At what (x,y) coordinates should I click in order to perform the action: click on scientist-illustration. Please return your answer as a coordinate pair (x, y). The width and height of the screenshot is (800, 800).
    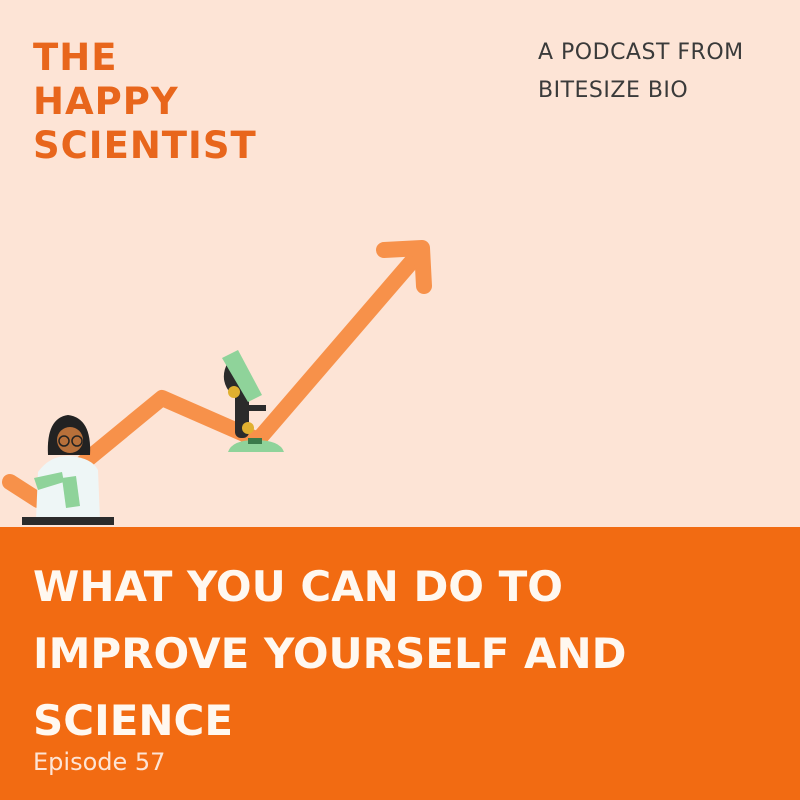
    Looking at the image, I should click on (68, 470).